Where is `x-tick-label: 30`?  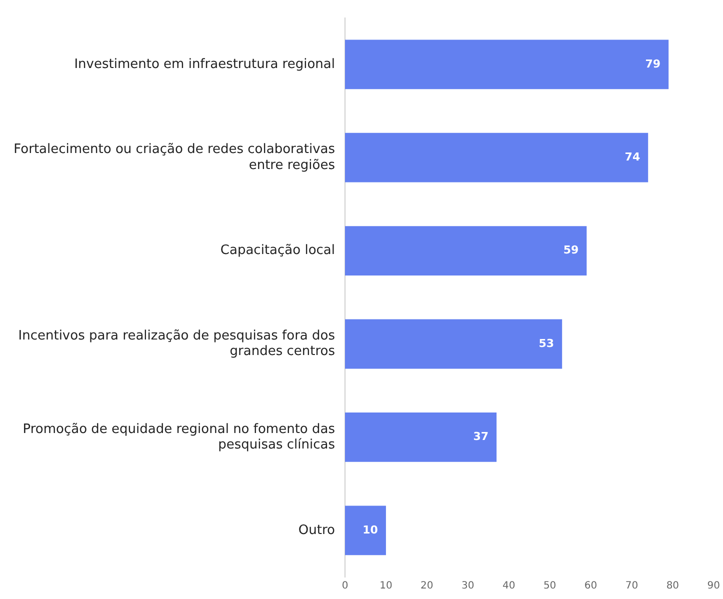
x-tick-label: 30 is located at coordinates (468, 586).